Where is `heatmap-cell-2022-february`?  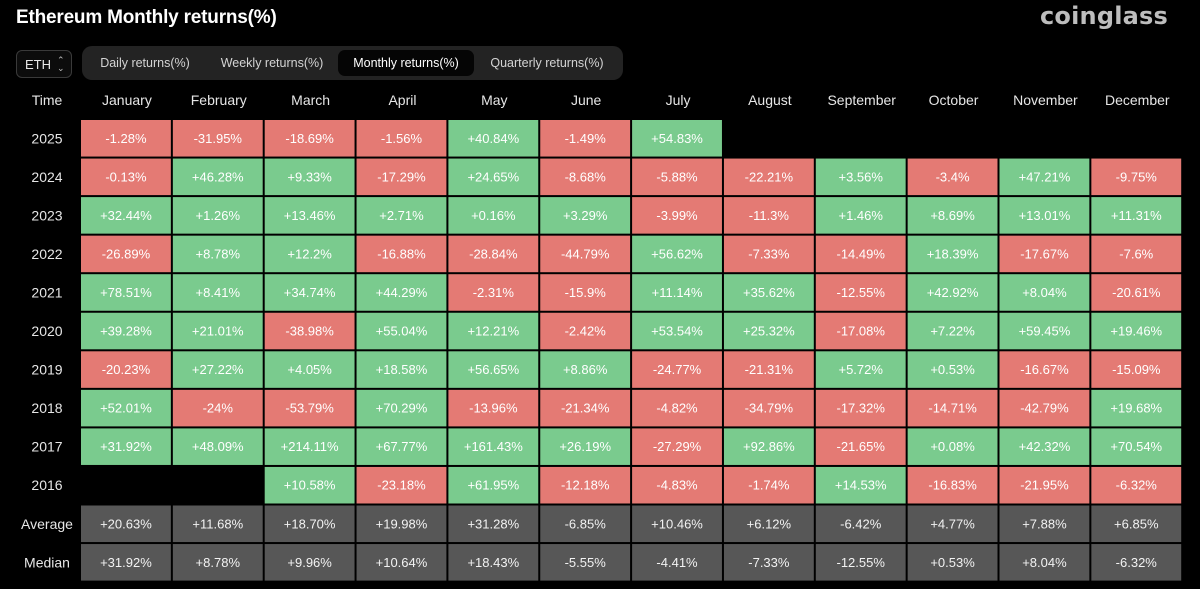
heatmap-cell-2022-february is located at coordinates (217, 254).